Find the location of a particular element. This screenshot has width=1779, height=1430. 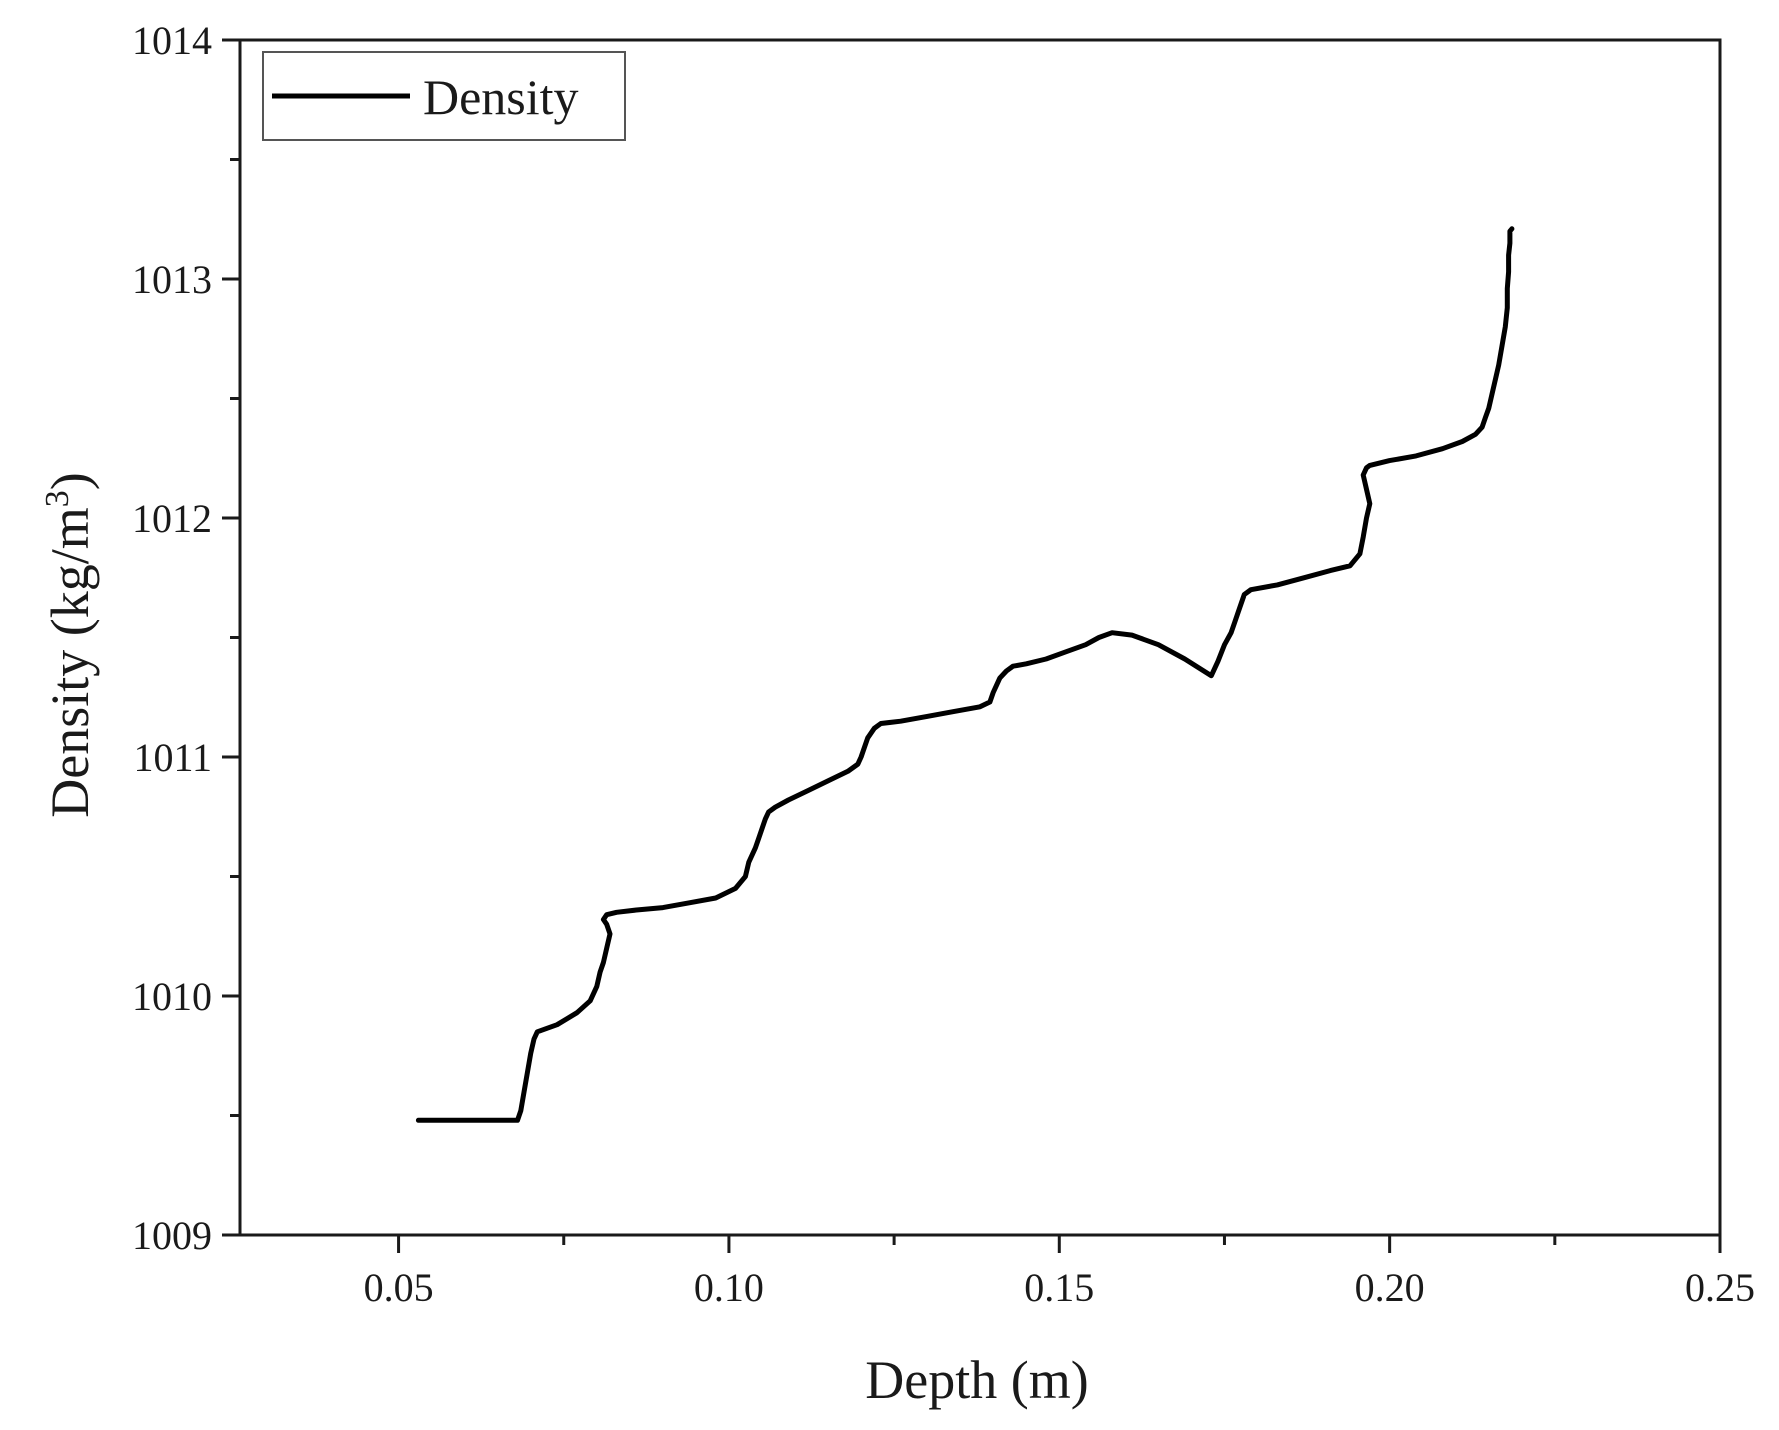

legend: Density is located at coordinates (444, 96).